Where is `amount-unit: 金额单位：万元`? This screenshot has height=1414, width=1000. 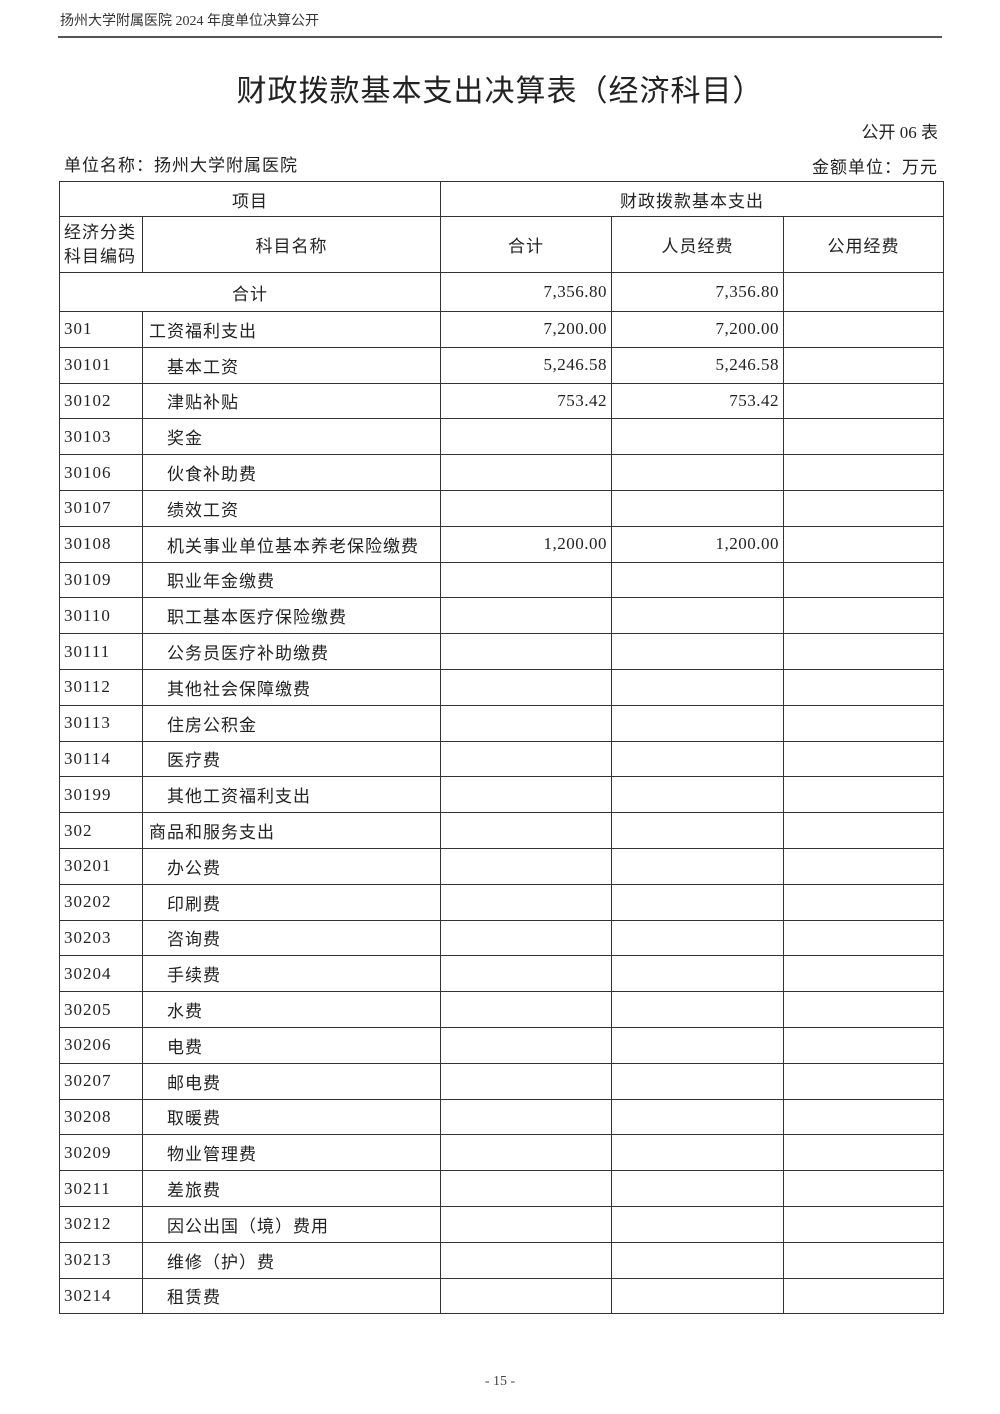
amount-unit: 金额单位：万元 is located at coordinates (875, 167).